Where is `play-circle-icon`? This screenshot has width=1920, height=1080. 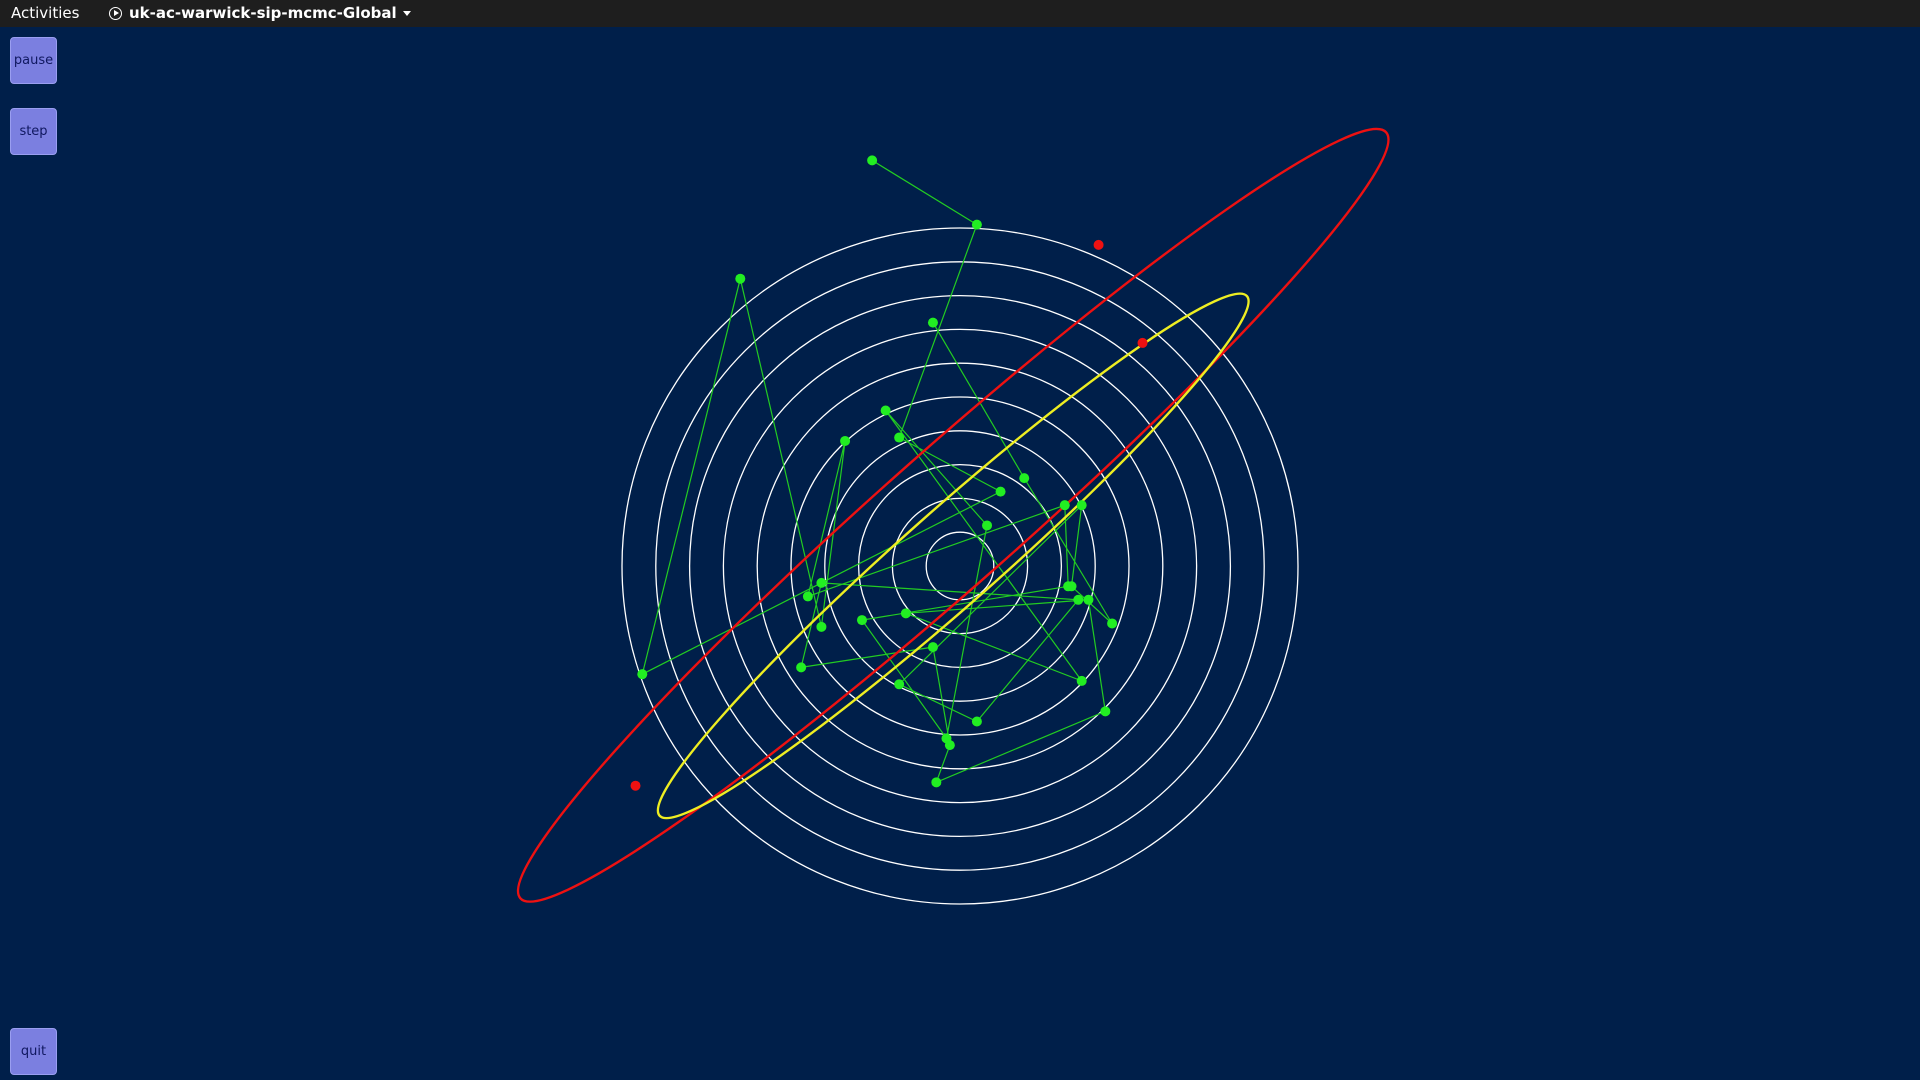 play-circle-icon is located at coordinates (115, 13).